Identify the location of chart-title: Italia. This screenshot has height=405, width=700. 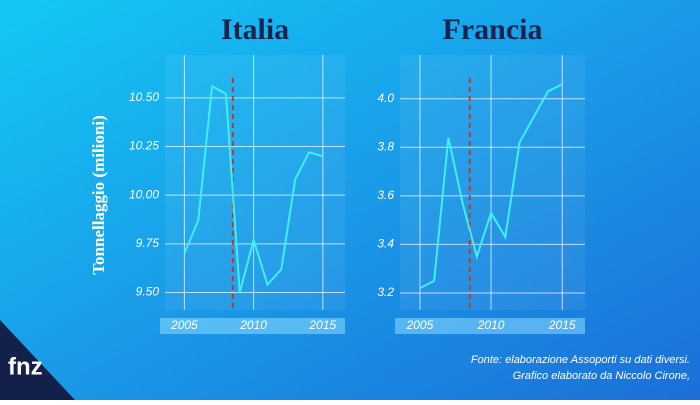
(255, 29).